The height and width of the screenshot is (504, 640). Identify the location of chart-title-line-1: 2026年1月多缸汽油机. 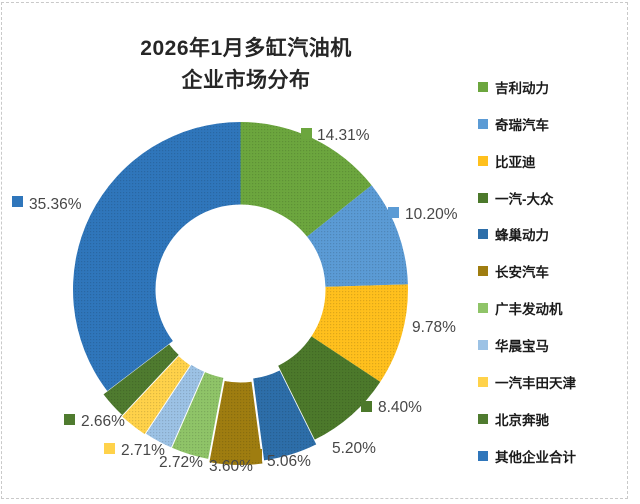
(246, 48).